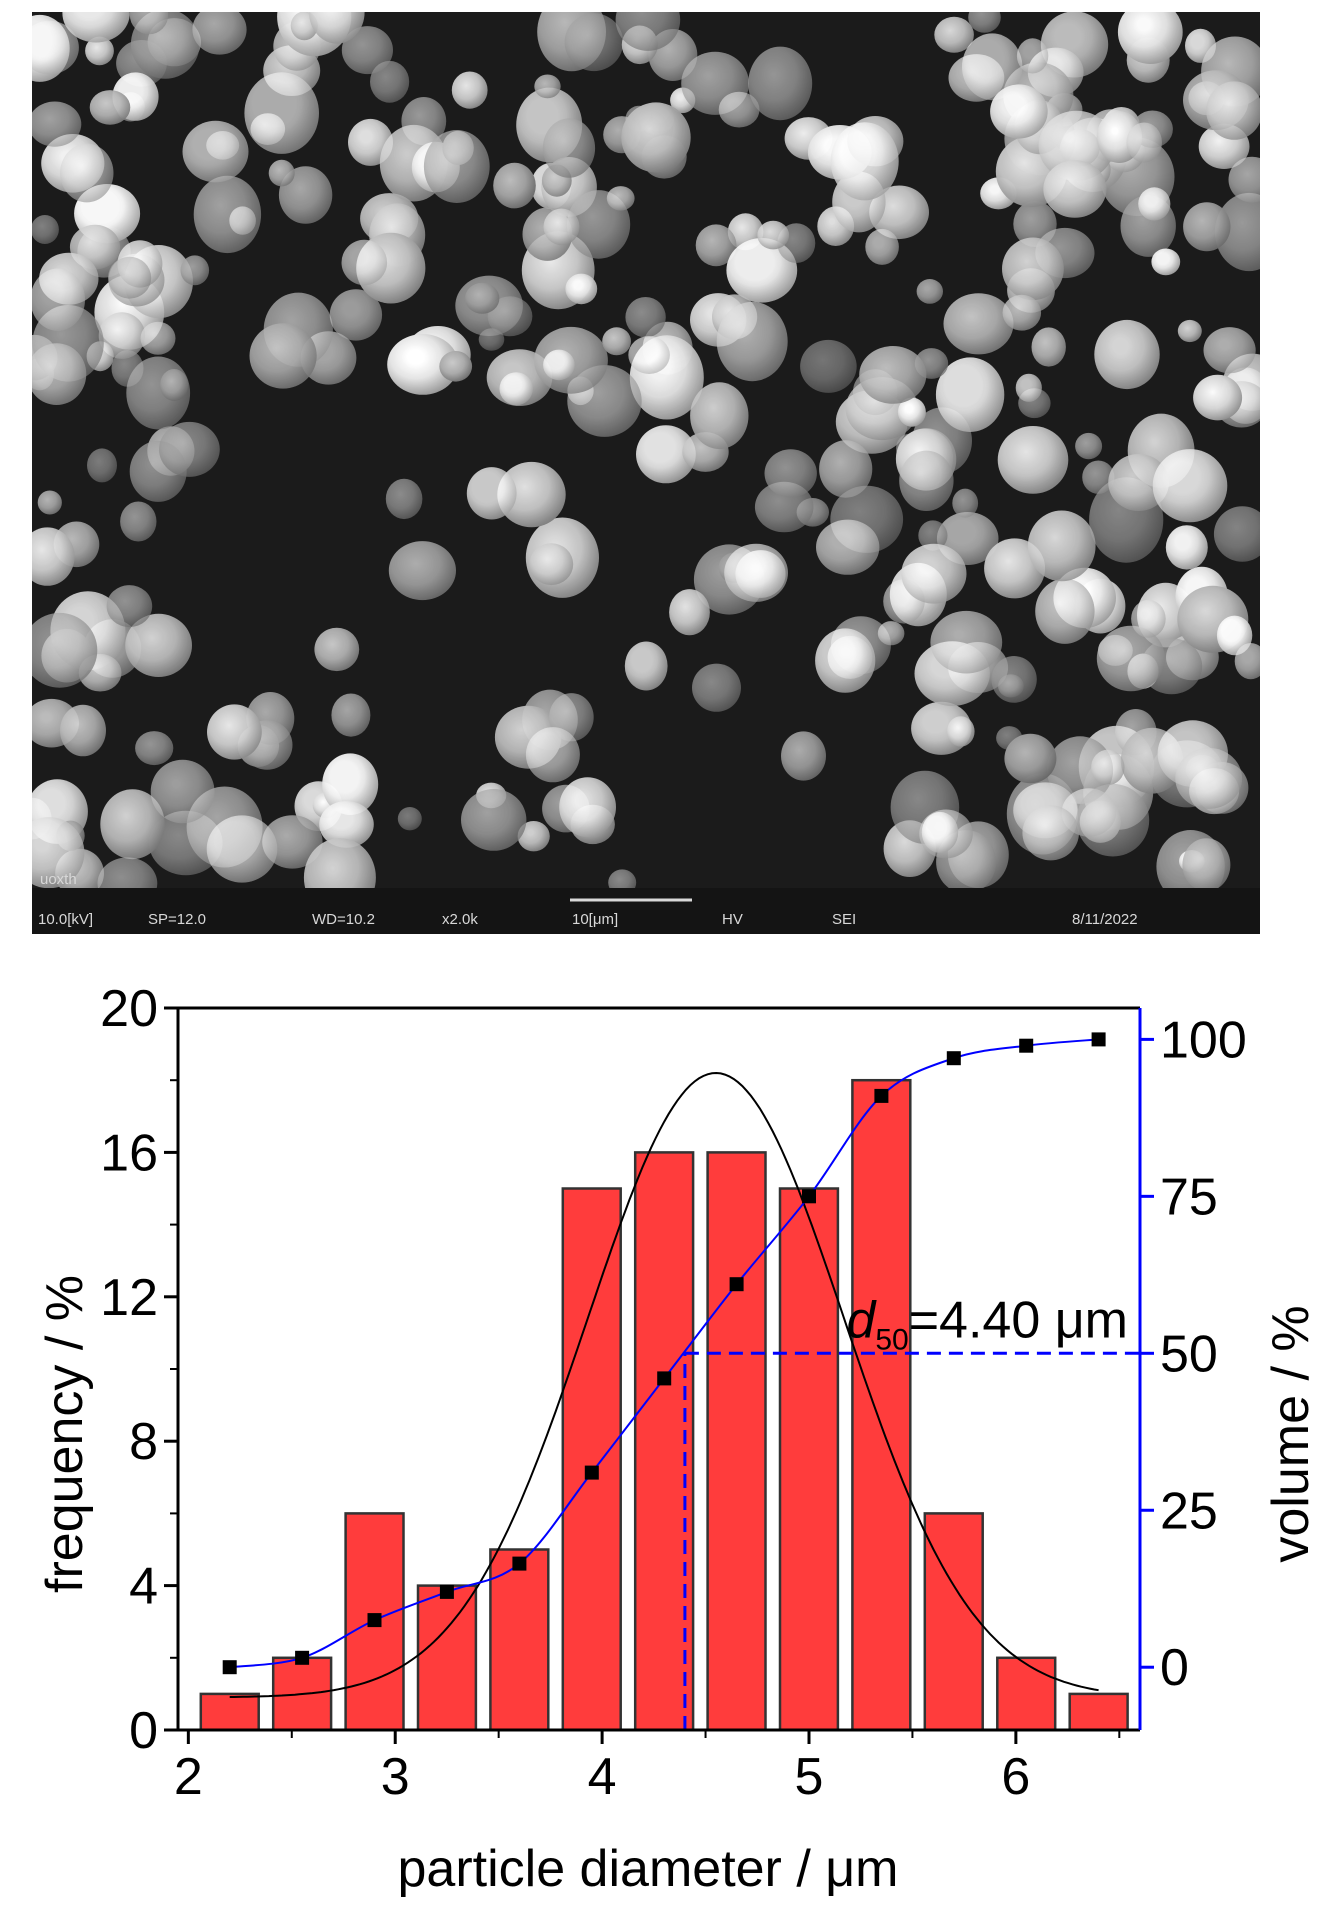 The height and width of the screenshot is (1932, 1323). I want to click on y2-tick-label: 0, so click(1174, 1668).